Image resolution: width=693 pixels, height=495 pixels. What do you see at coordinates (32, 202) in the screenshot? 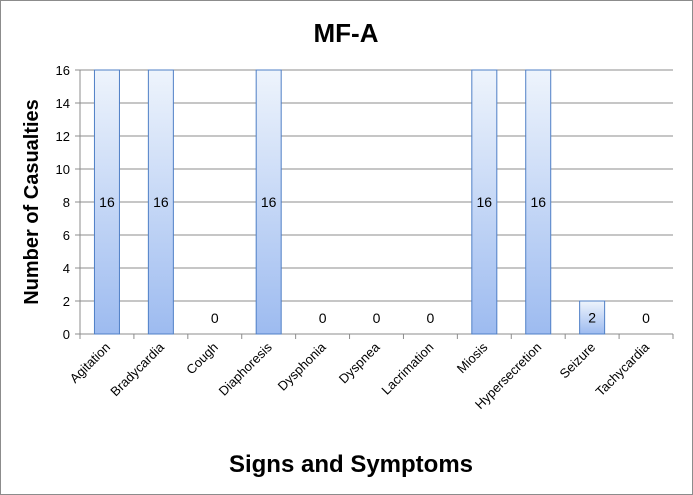
I see `y-axis-title: Number of Casualties` at bounding box center [32, 202].